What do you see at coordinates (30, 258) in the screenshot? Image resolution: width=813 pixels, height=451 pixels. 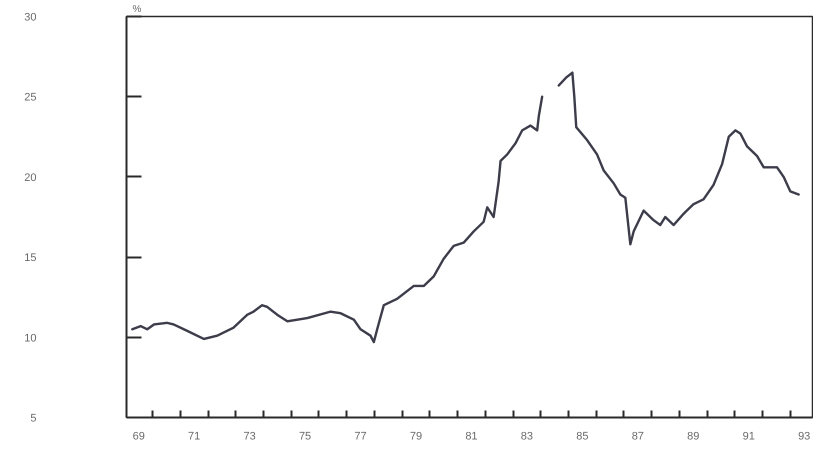 I see `y-tick-label: 15` at bounding box center [30, 258].